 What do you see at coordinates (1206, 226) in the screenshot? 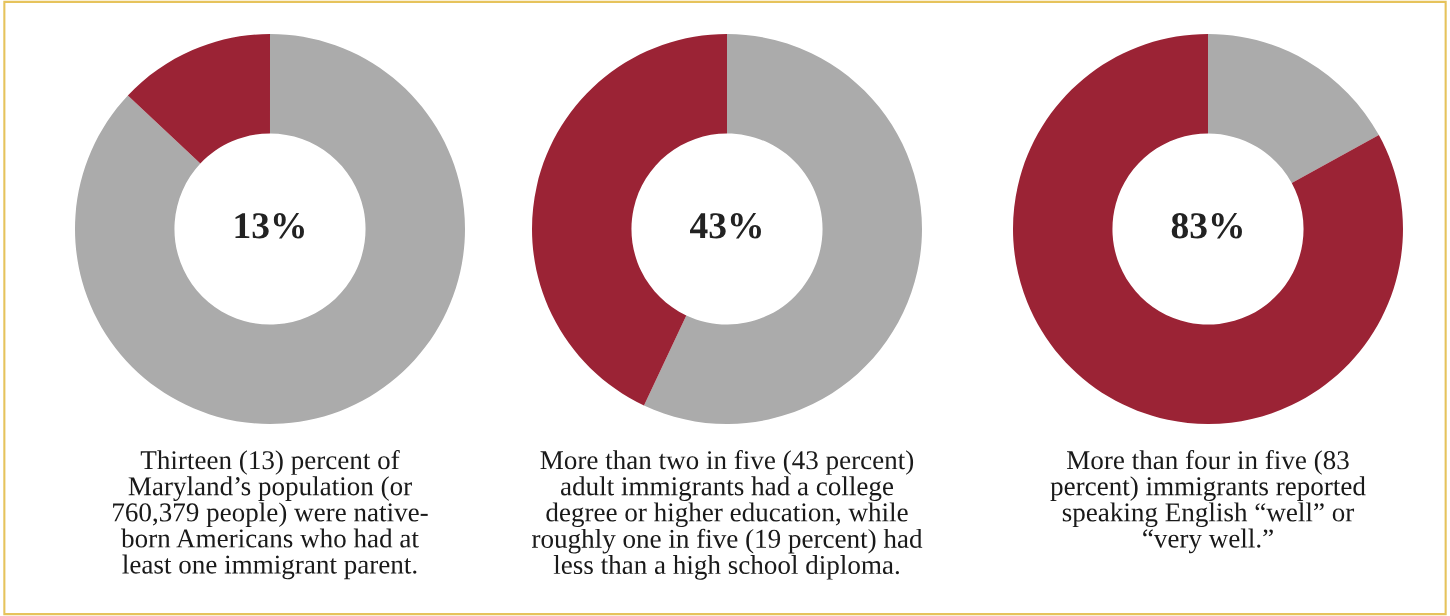
I see `text: 83%` at bounding box center [1206, 226].